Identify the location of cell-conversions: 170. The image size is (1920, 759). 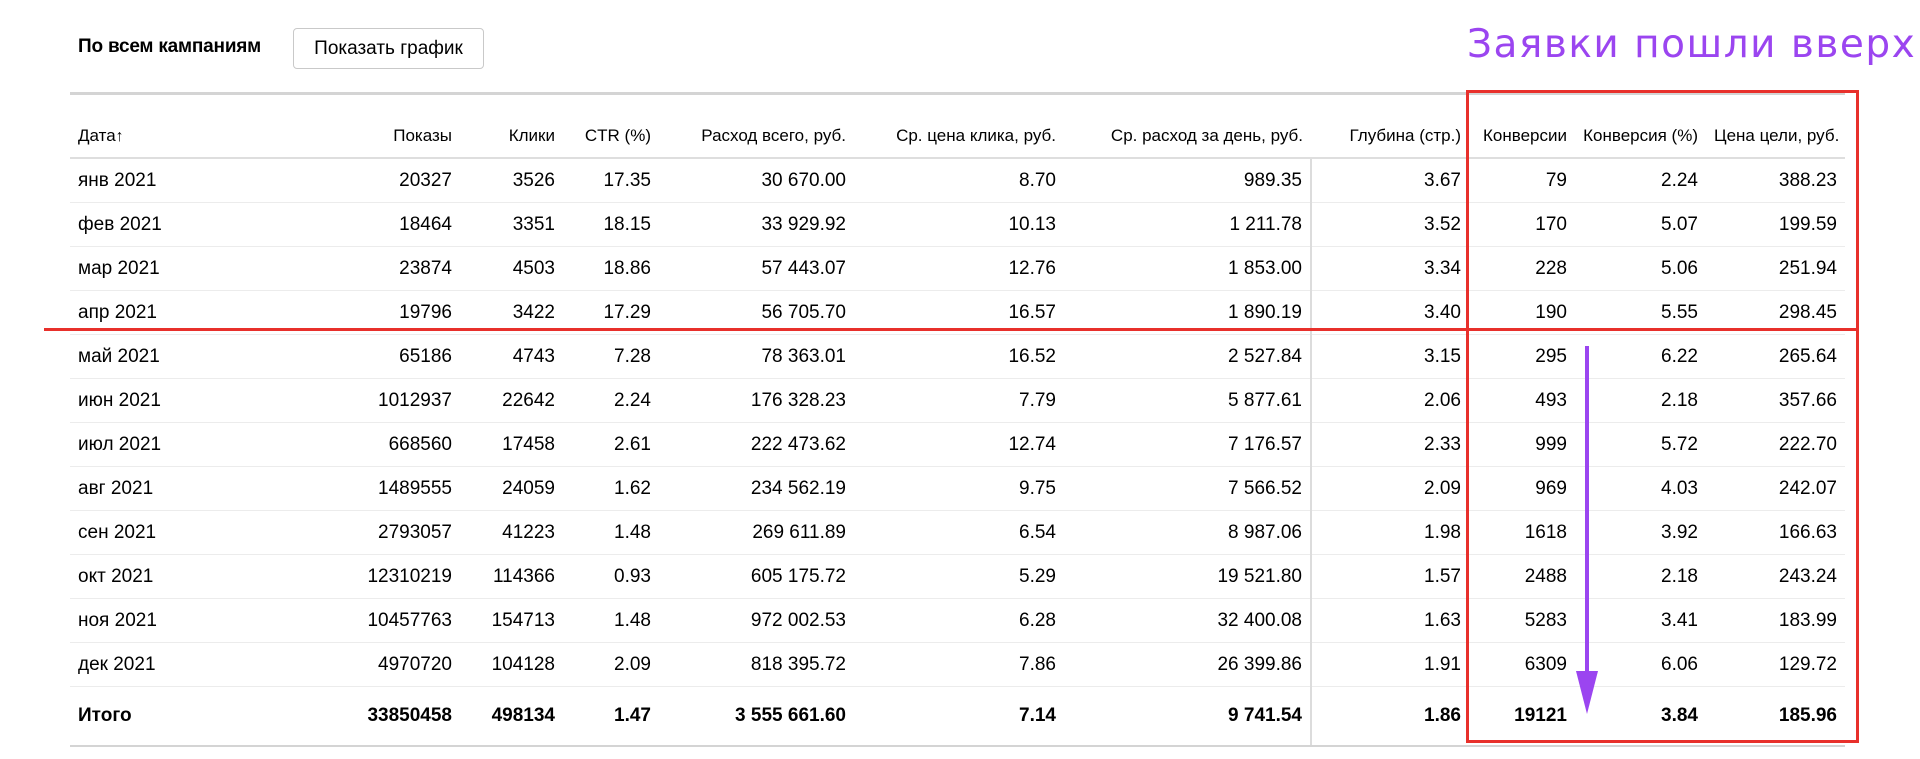
(1522, 224).